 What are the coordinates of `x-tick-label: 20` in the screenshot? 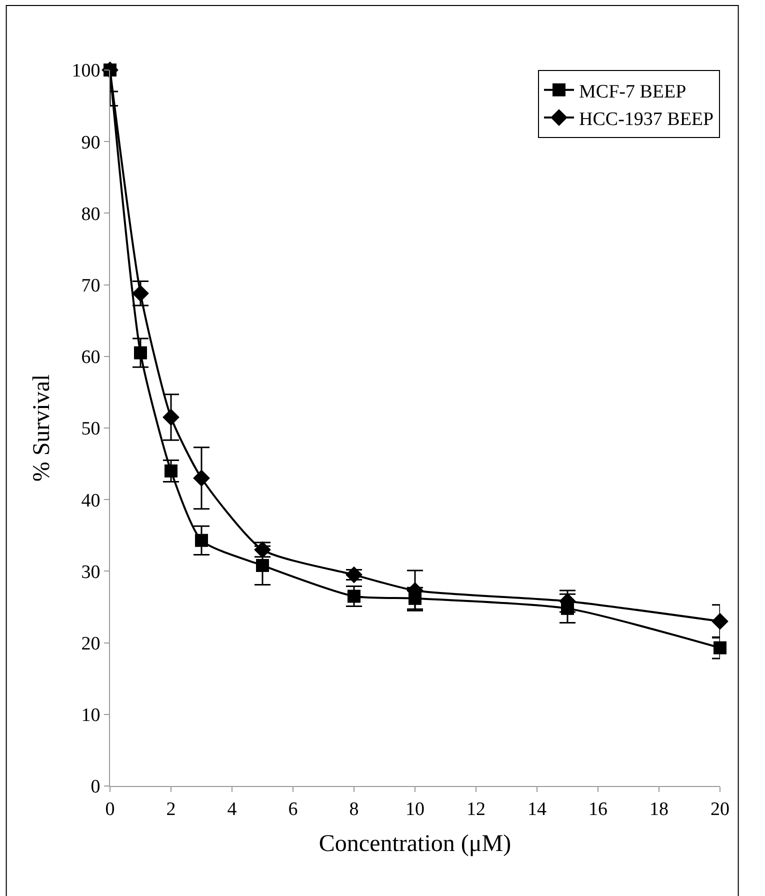 It's located at (720, 809).